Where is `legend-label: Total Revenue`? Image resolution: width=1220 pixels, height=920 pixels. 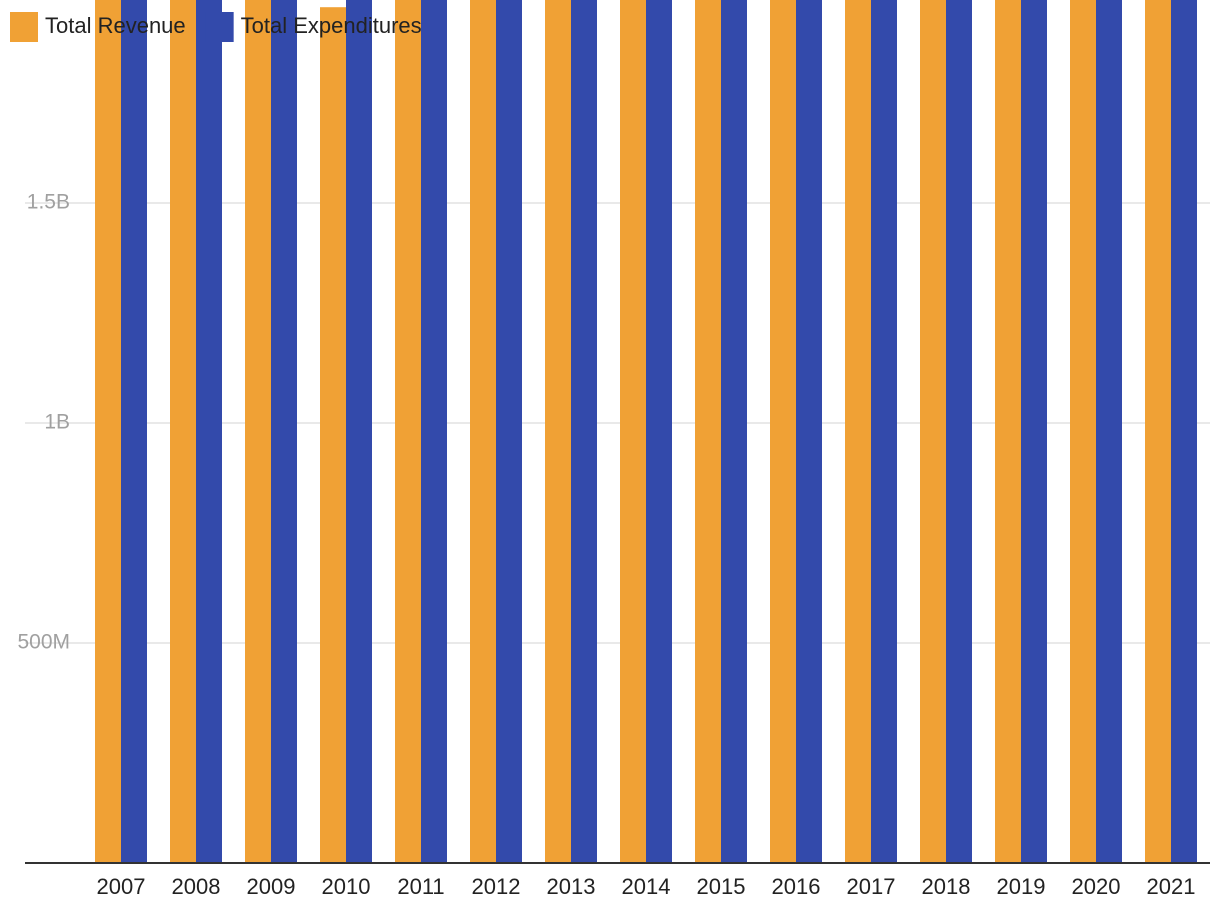 legend-label: Total Revenue is located at coordinates (115, 25).